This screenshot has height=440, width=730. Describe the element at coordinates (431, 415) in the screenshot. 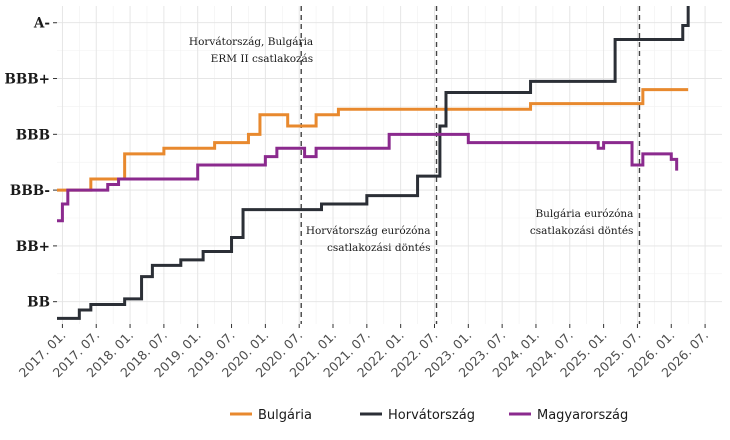

I see `legend-label: Horvátország` at that location.